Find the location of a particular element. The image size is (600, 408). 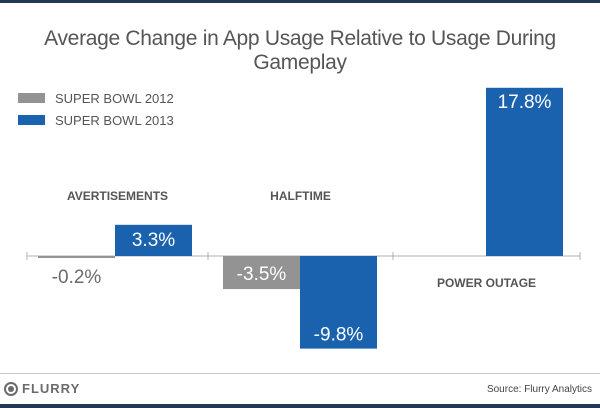

source-text: Source: Flurry Analytics is located at coordinates (539, 389).